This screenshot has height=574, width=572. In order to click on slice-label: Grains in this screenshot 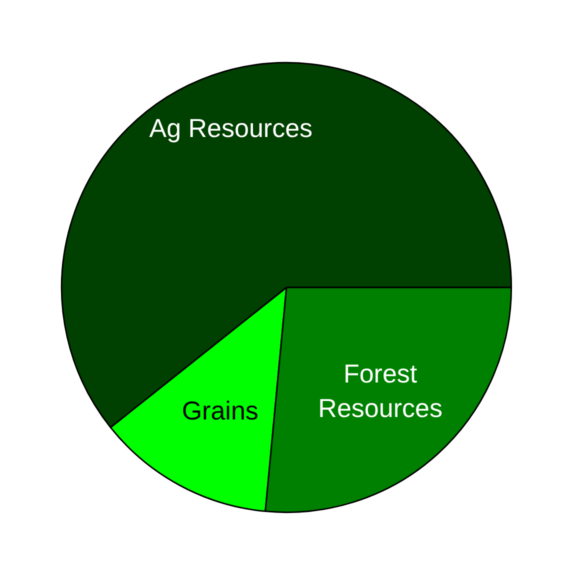, I will do `click(220, 410)`.